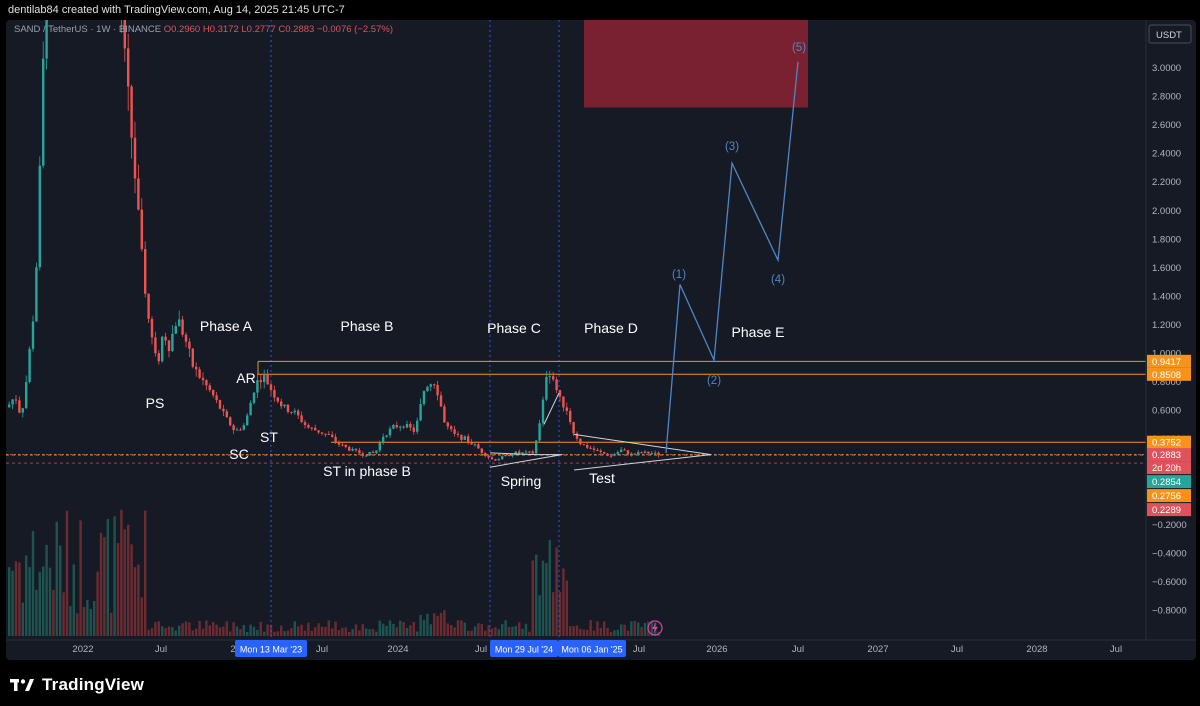  I want to click on brand-name: TradingView, so click(93, 684).